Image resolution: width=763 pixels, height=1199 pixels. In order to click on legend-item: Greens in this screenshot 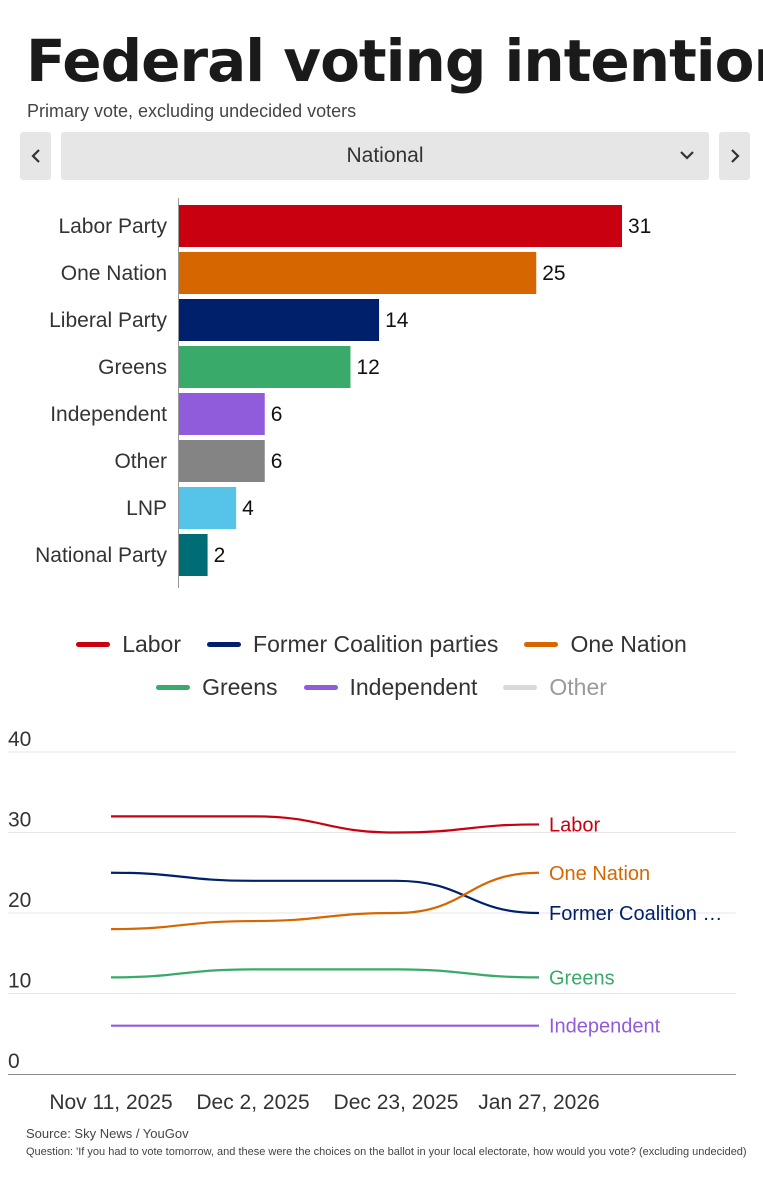, I will do `click(217, 687)`.